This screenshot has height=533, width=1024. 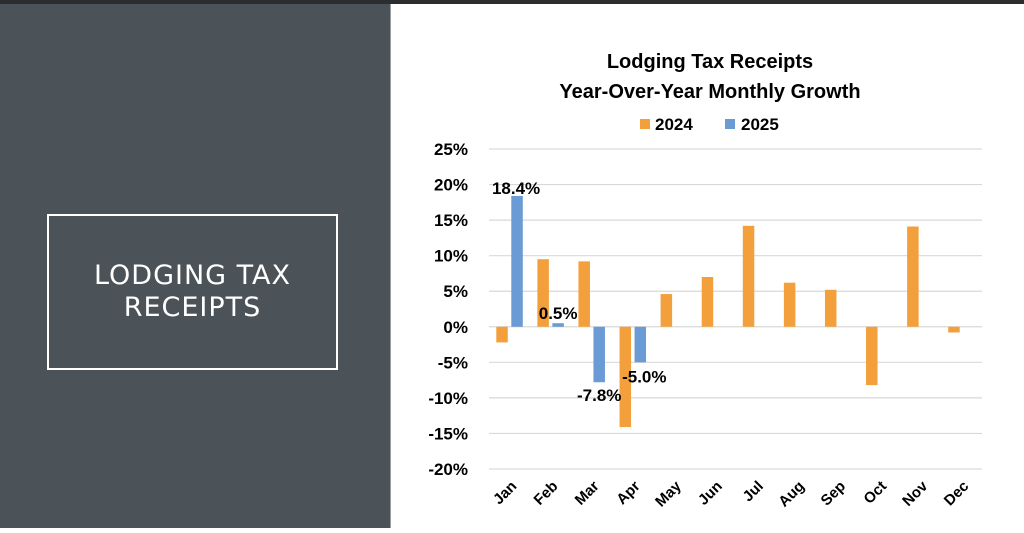 What do you see at coordinates (546, 493) in the screenshot?
I see `x-tick-label: Feb` at bounding box center [546, 493].